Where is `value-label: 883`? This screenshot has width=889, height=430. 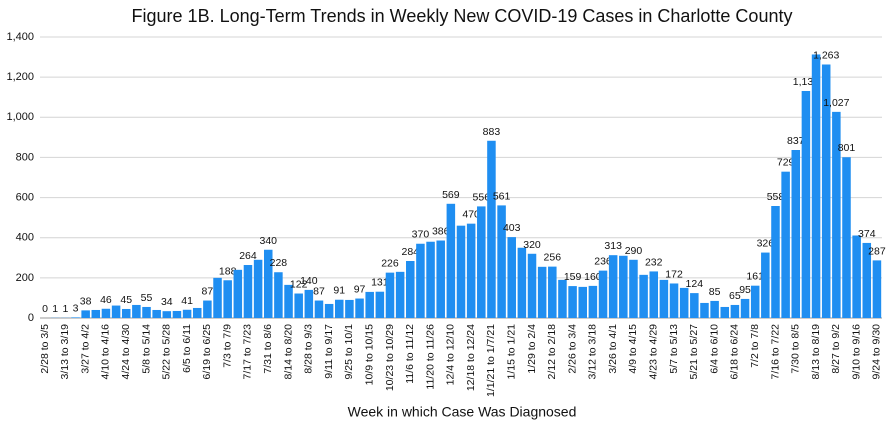
value-label: 883 is located at coordinates (492, 132).